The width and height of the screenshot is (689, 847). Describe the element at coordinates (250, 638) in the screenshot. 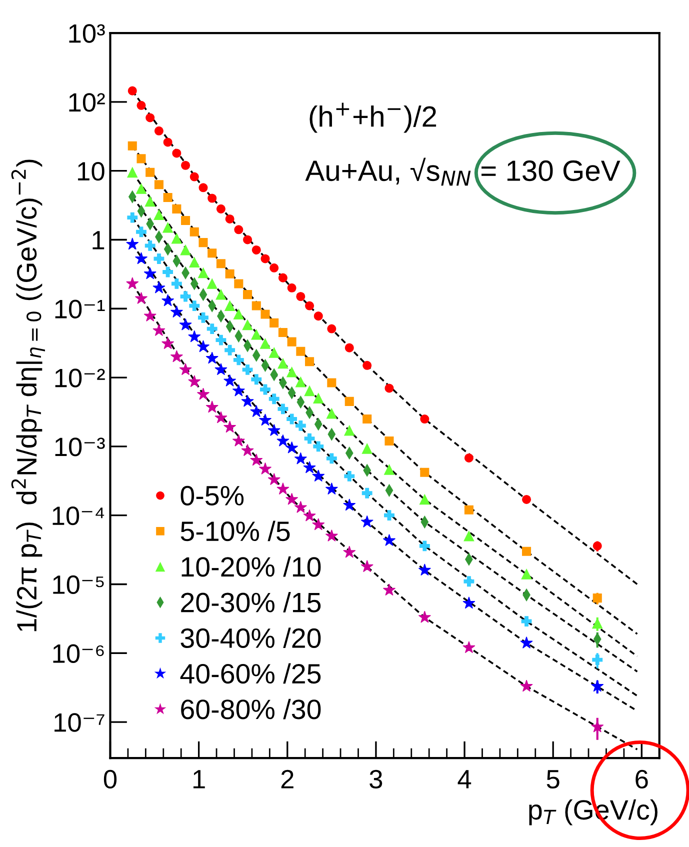

I see `legend-label: 30-40% /20` at that location.